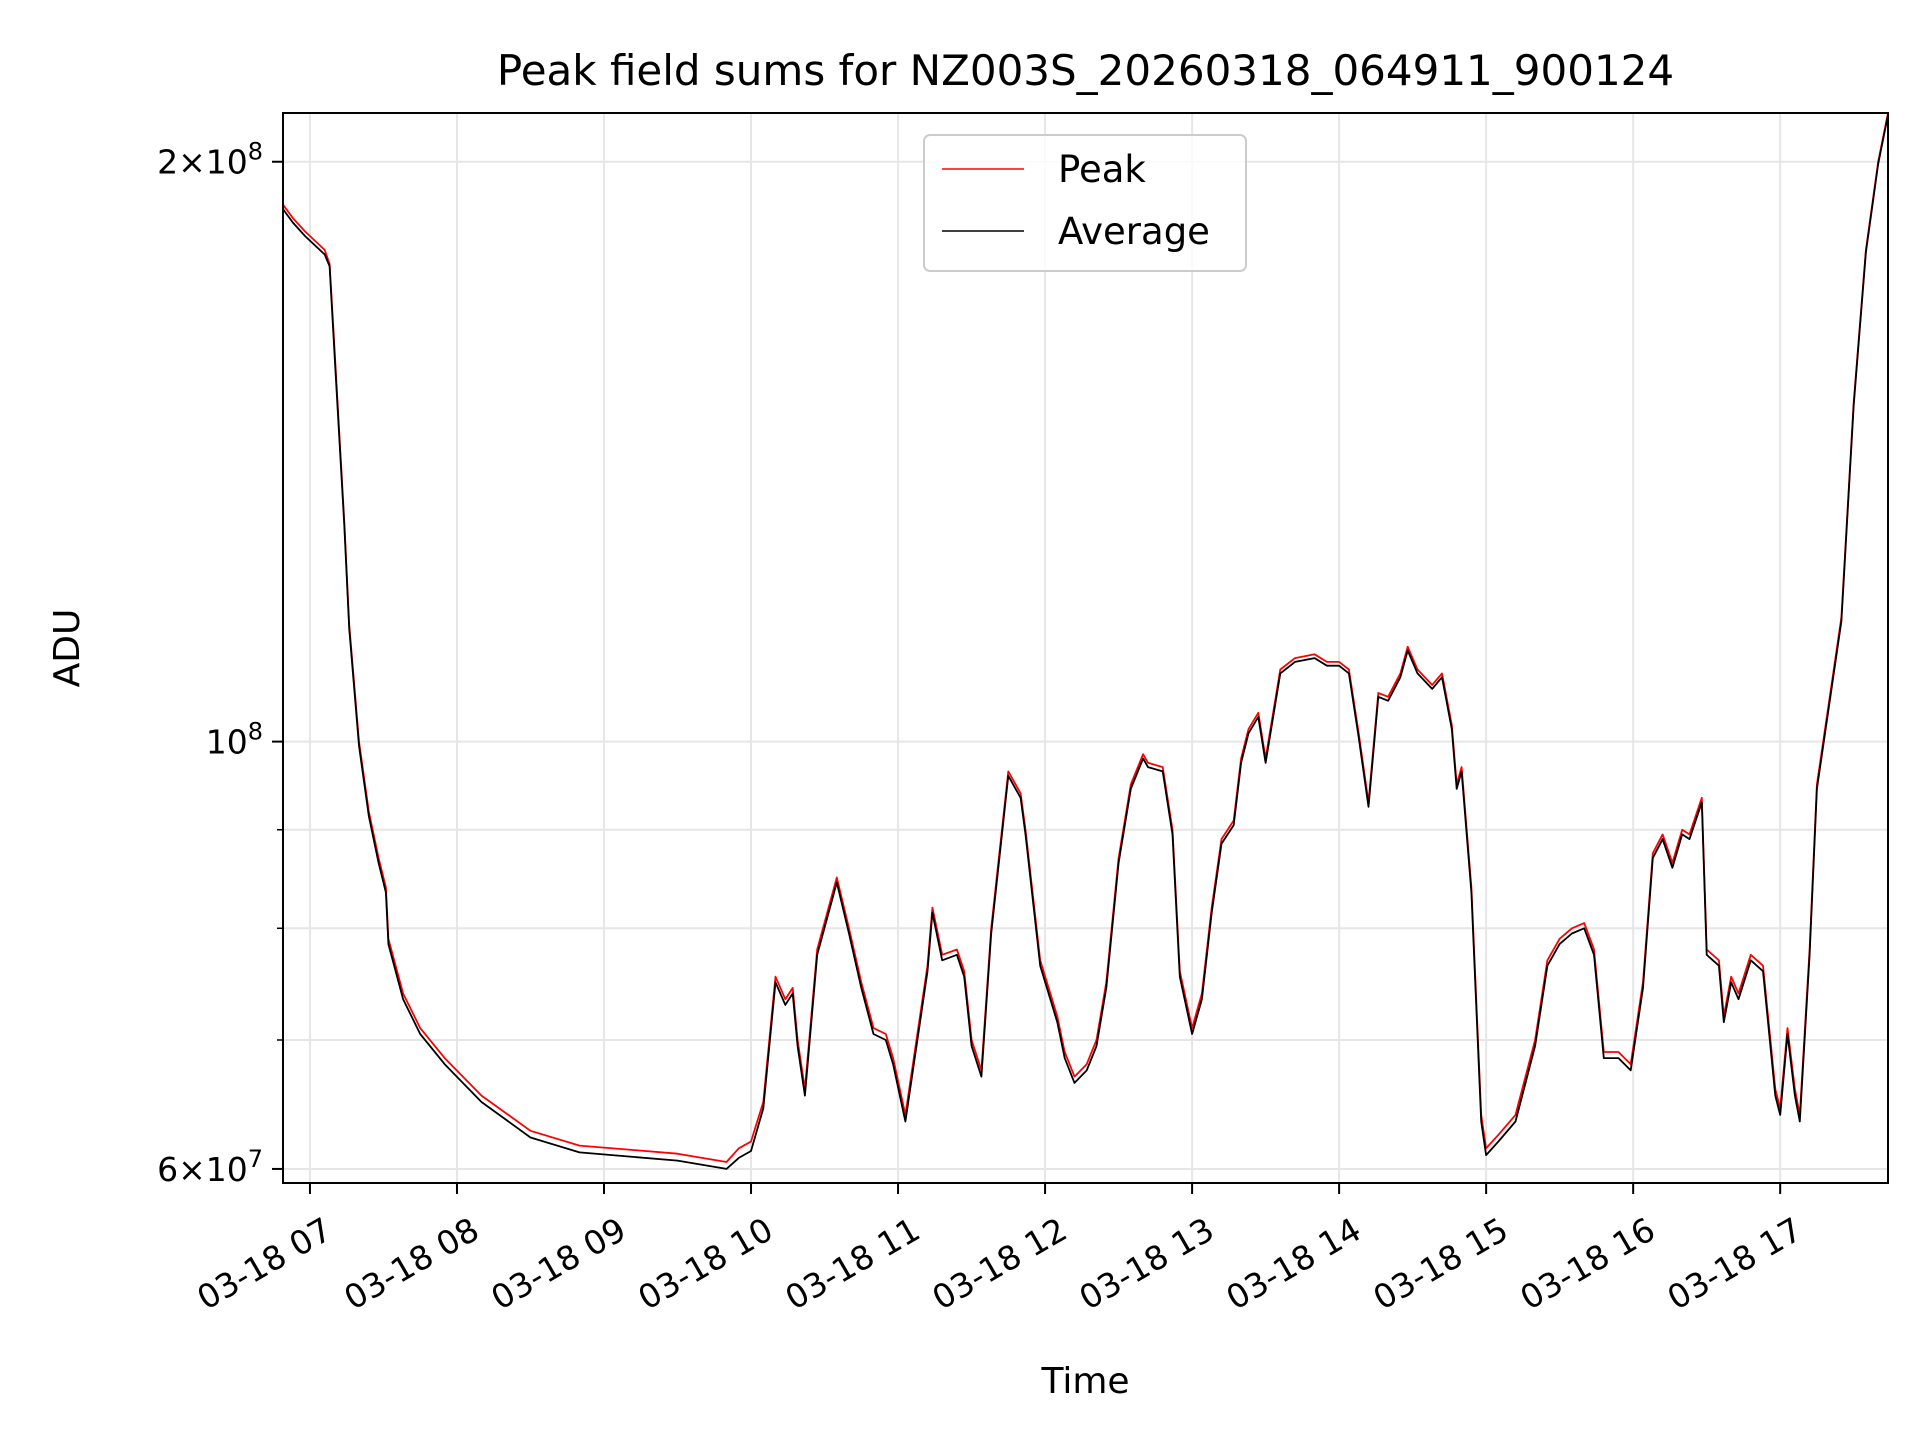 This screenshot has height=1440, width=1920. I want to click on y-axis-ticks: 6×107 108 2×108, so click(220, 663).